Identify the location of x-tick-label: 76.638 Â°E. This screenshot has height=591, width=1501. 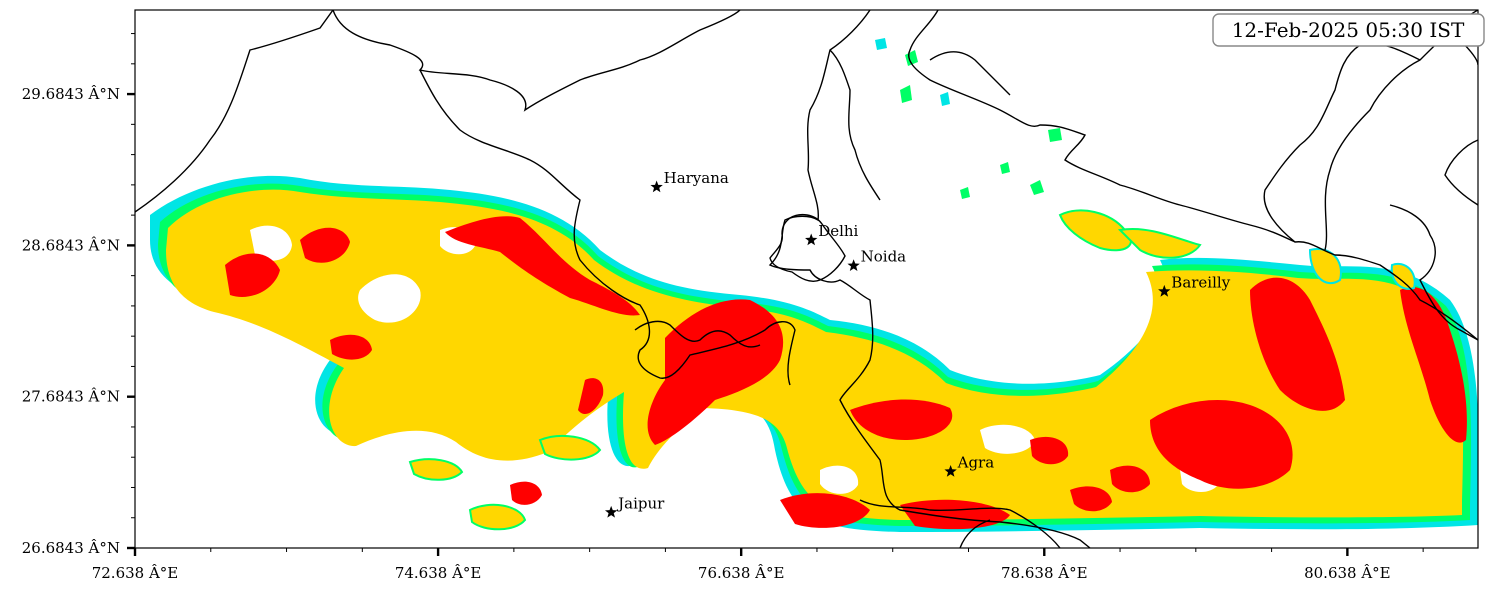
(741, 573).